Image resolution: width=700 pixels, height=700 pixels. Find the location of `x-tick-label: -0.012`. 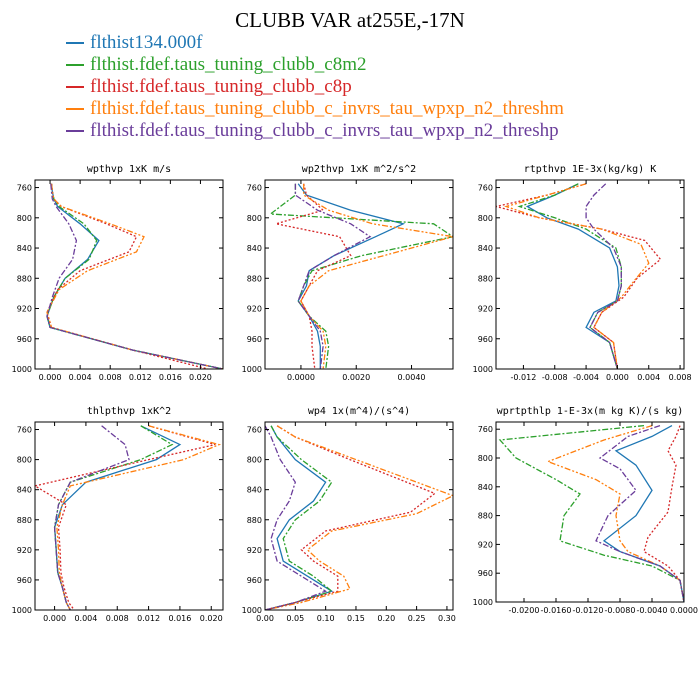

x-tick-label: -0.012 is located at coordinates (524, 377).